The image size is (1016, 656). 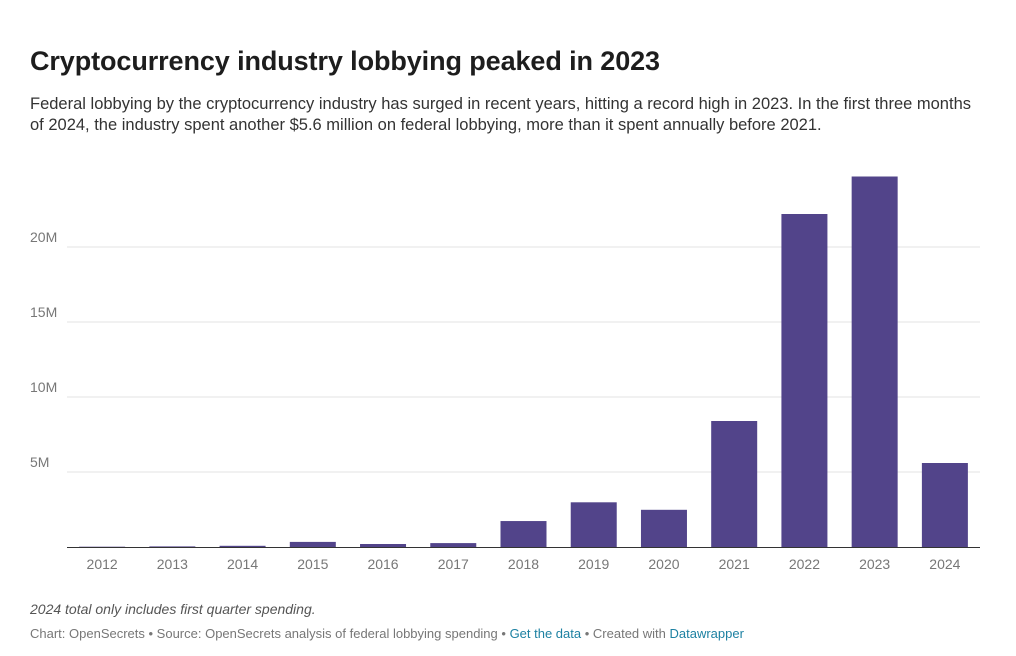 What do you see at coordinates (87, 633) in the screenshot?
I see `chart-credit: Chart: OpenSecrets` at bounding box center [87, 633].